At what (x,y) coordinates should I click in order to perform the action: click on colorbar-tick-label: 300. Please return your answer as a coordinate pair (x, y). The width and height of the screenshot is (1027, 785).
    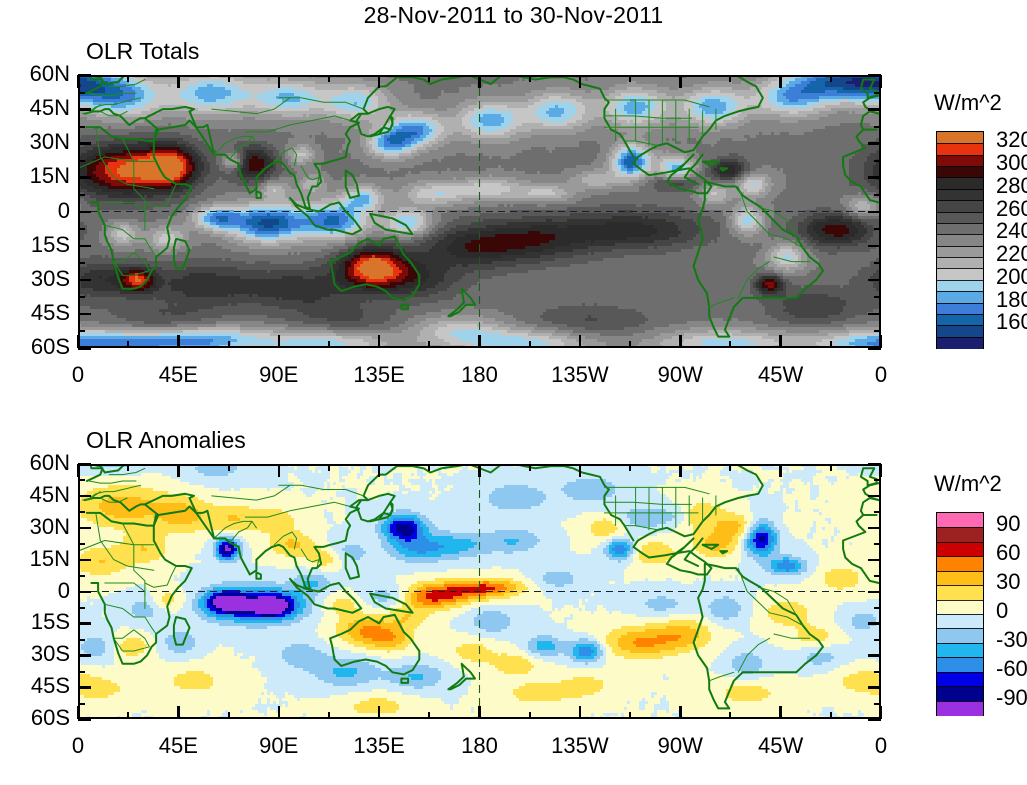
    Looking at the image, I should click on (1011, 163).